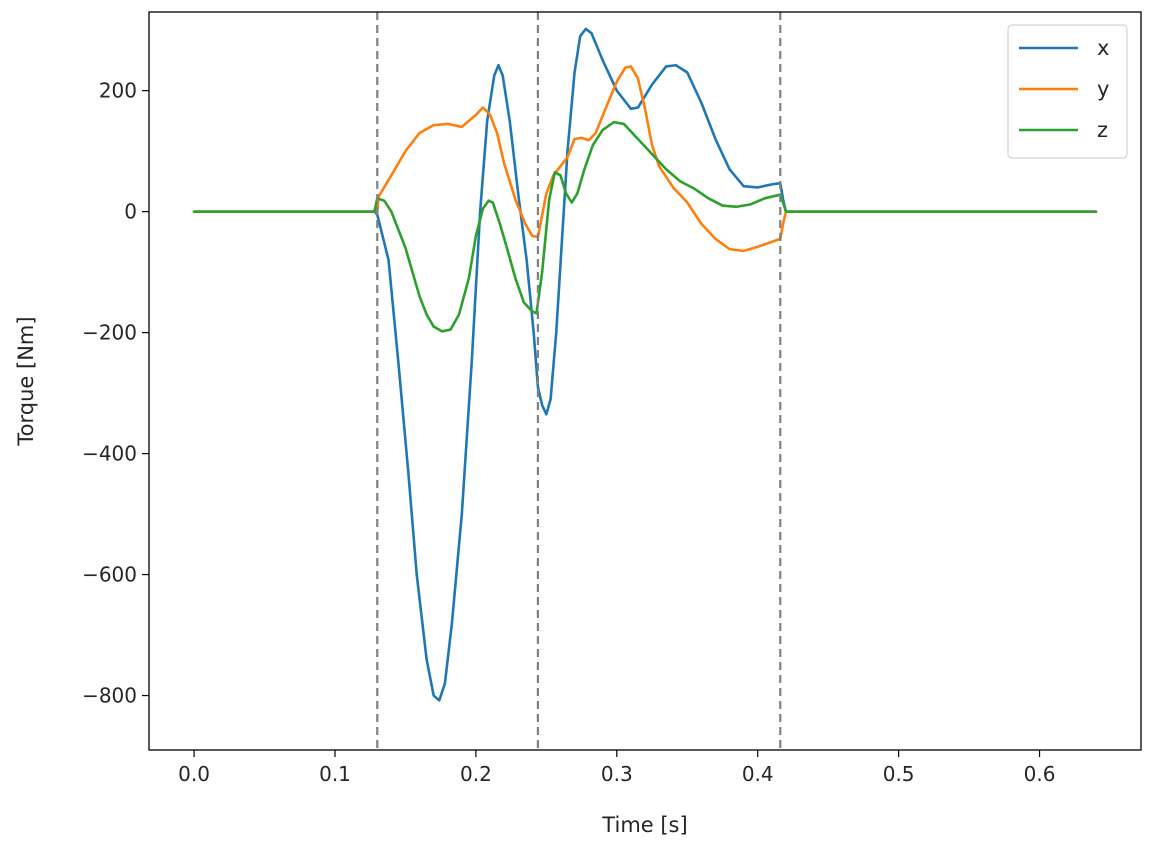 This screenshot has height=850, width=1156. I want to click on x-tick-label: 0.4, so click(758, 774).